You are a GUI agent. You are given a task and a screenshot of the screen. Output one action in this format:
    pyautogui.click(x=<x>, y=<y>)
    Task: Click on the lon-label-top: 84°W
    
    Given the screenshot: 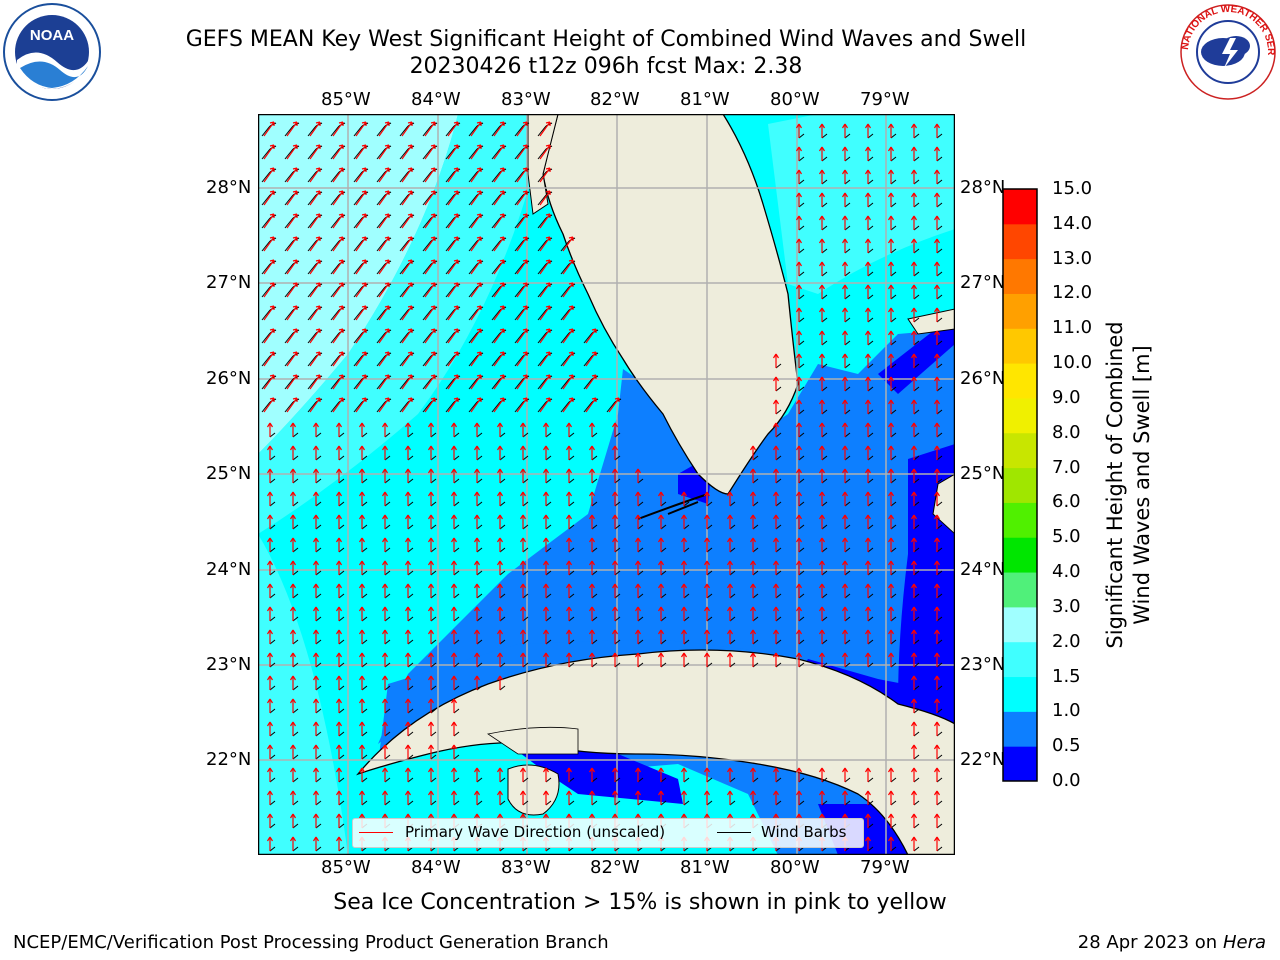 What is the action you would take?
    pyautogui.click(x=436, y=99)
    